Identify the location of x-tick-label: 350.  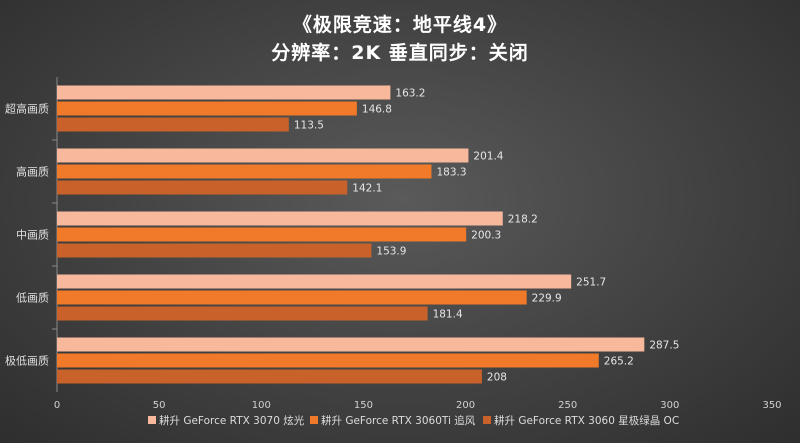
(771, 405).